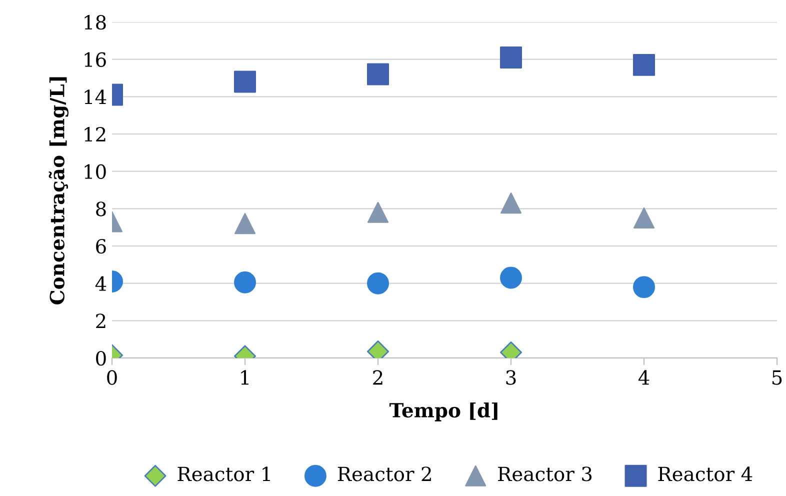 Image resolution: width=786 pixels, height=496 pixels. I want to click on y-tick-label: 16, so click(95, 59).